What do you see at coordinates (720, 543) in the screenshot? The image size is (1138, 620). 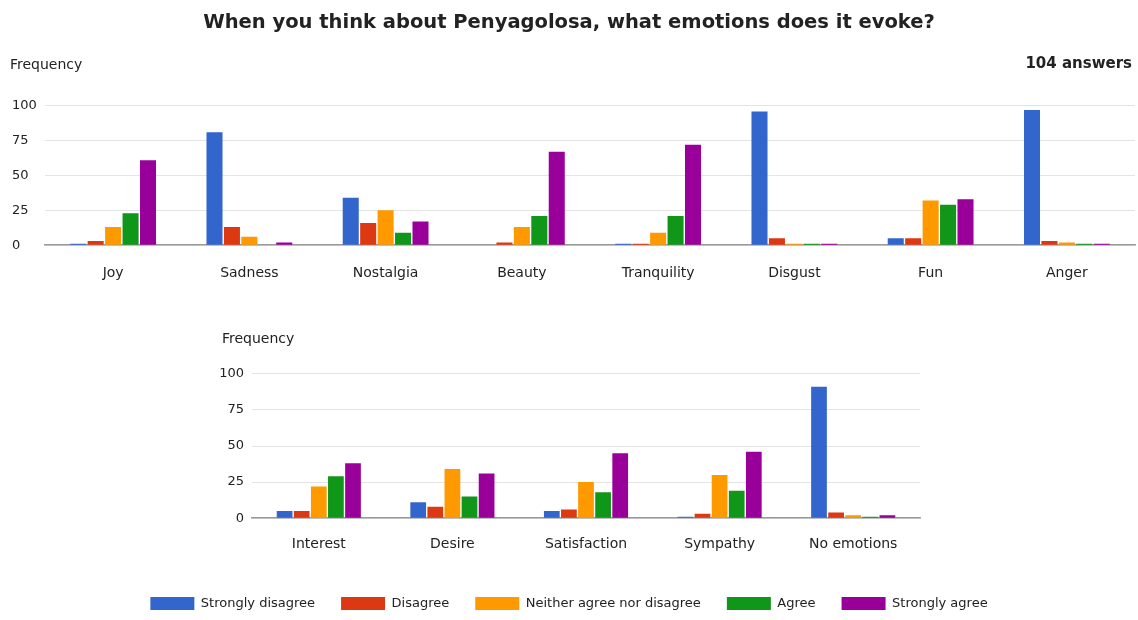 I see `x-tick-label: Sympathy` at bounding box center [720, 543].